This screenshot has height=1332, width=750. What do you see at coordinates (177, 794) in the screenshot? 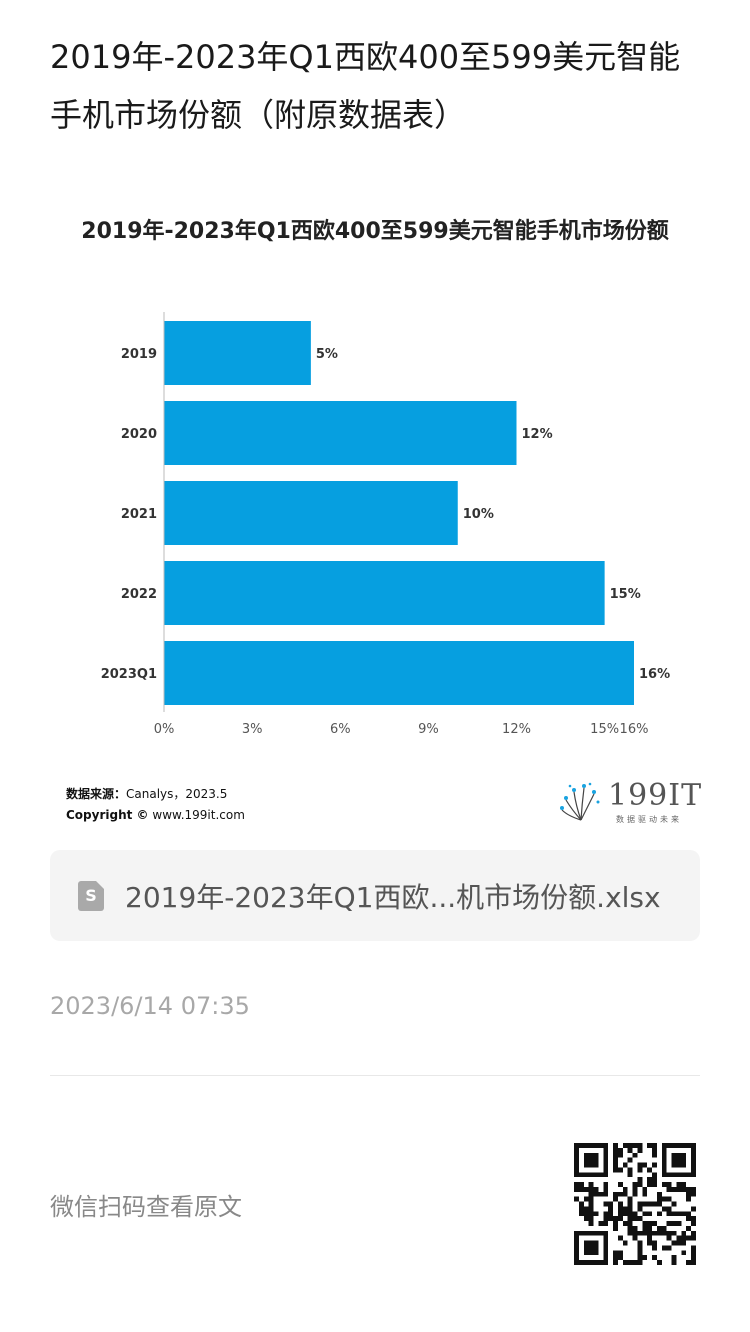
I see `source-value: Canalys，2023.5` at bounding box center [177, 794].